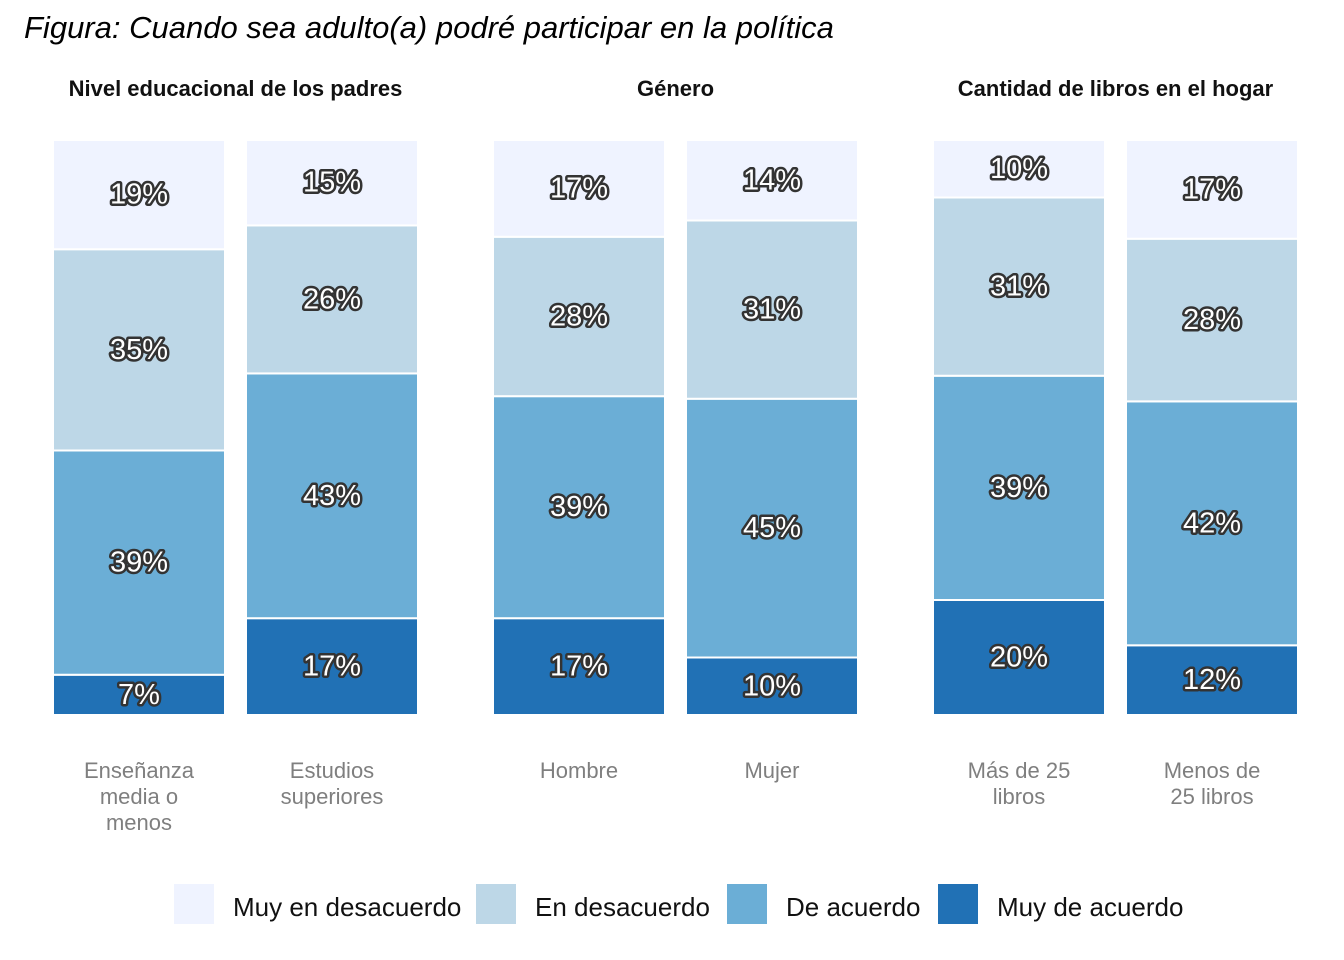 This screenshot has height=960, width=1344. What do you see at coordinates (139, 770) in the screenshot?
I see `category-label: Enseñanza` at bounding box center [139, 770].